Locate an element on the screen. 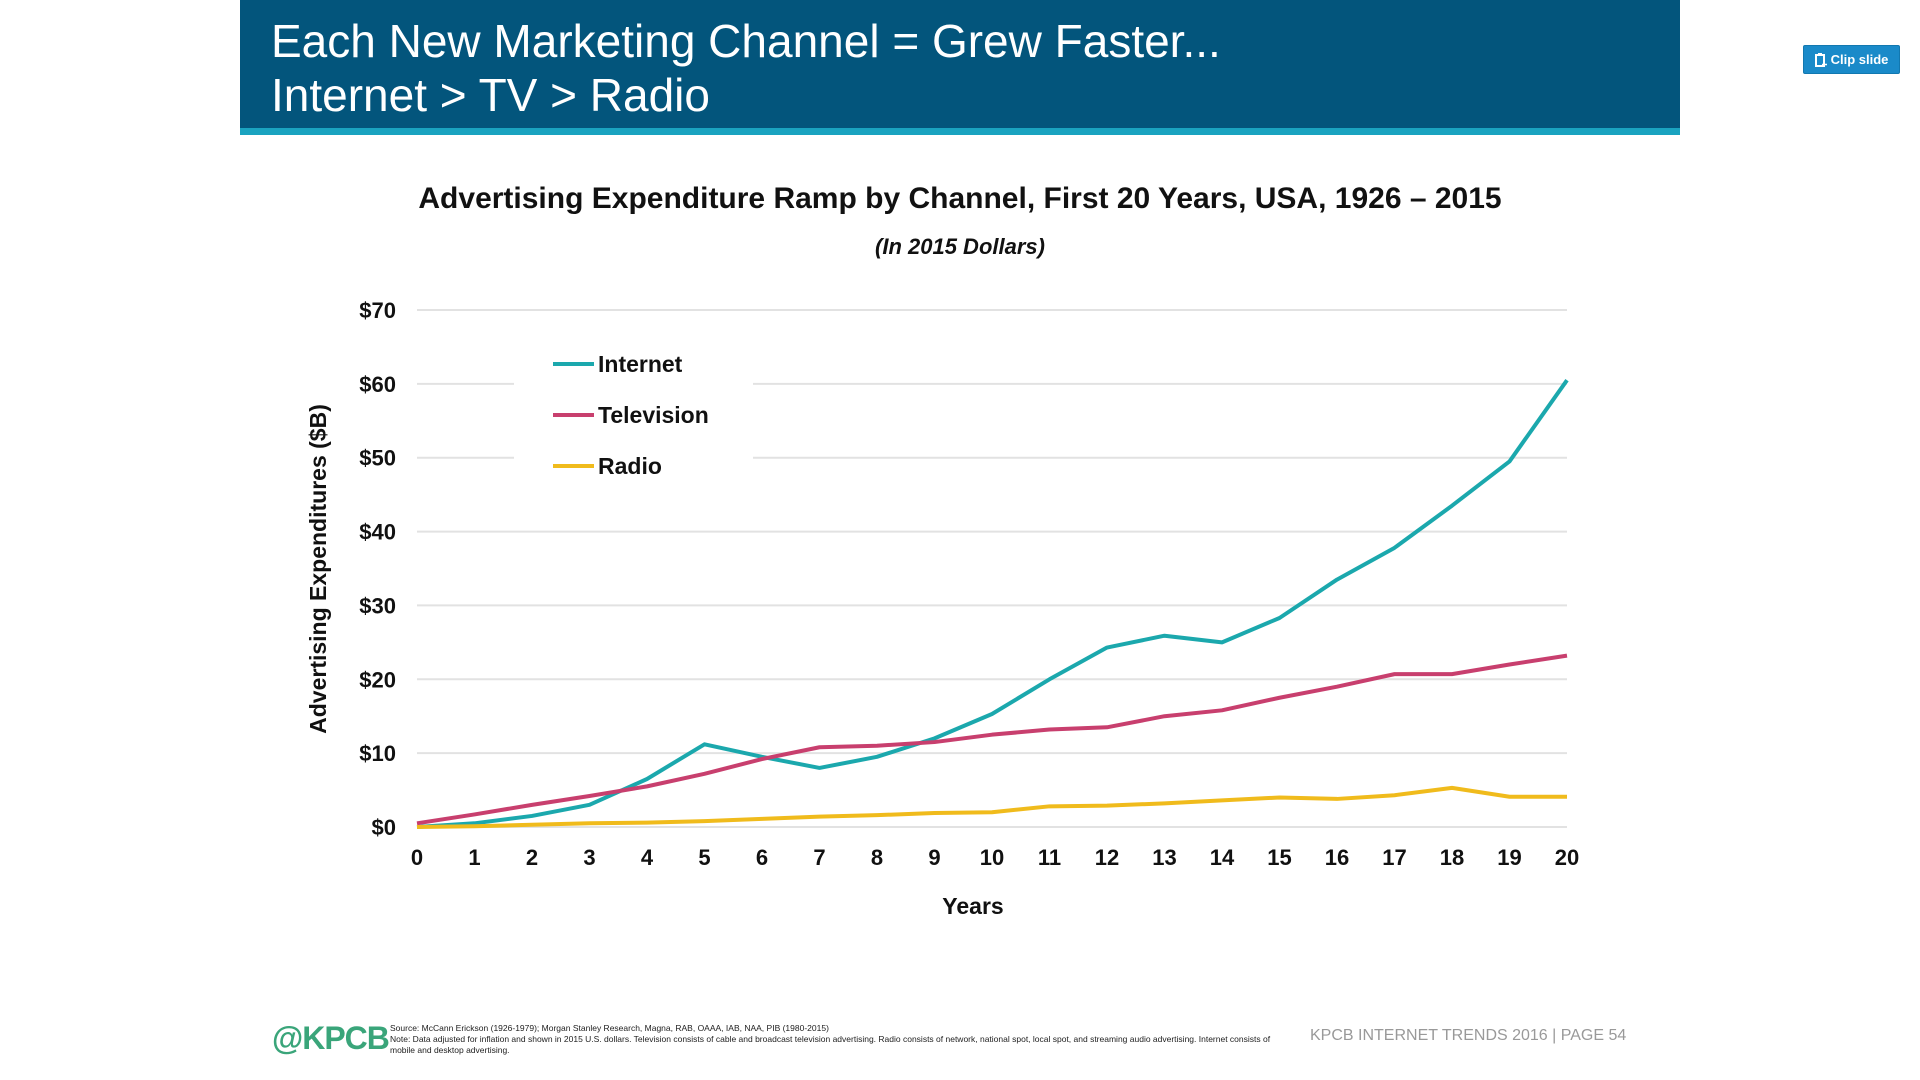 The height and width of the screenshot is (1080, 1920). x-tick-label: 3 is located at coordinates (589, 857).